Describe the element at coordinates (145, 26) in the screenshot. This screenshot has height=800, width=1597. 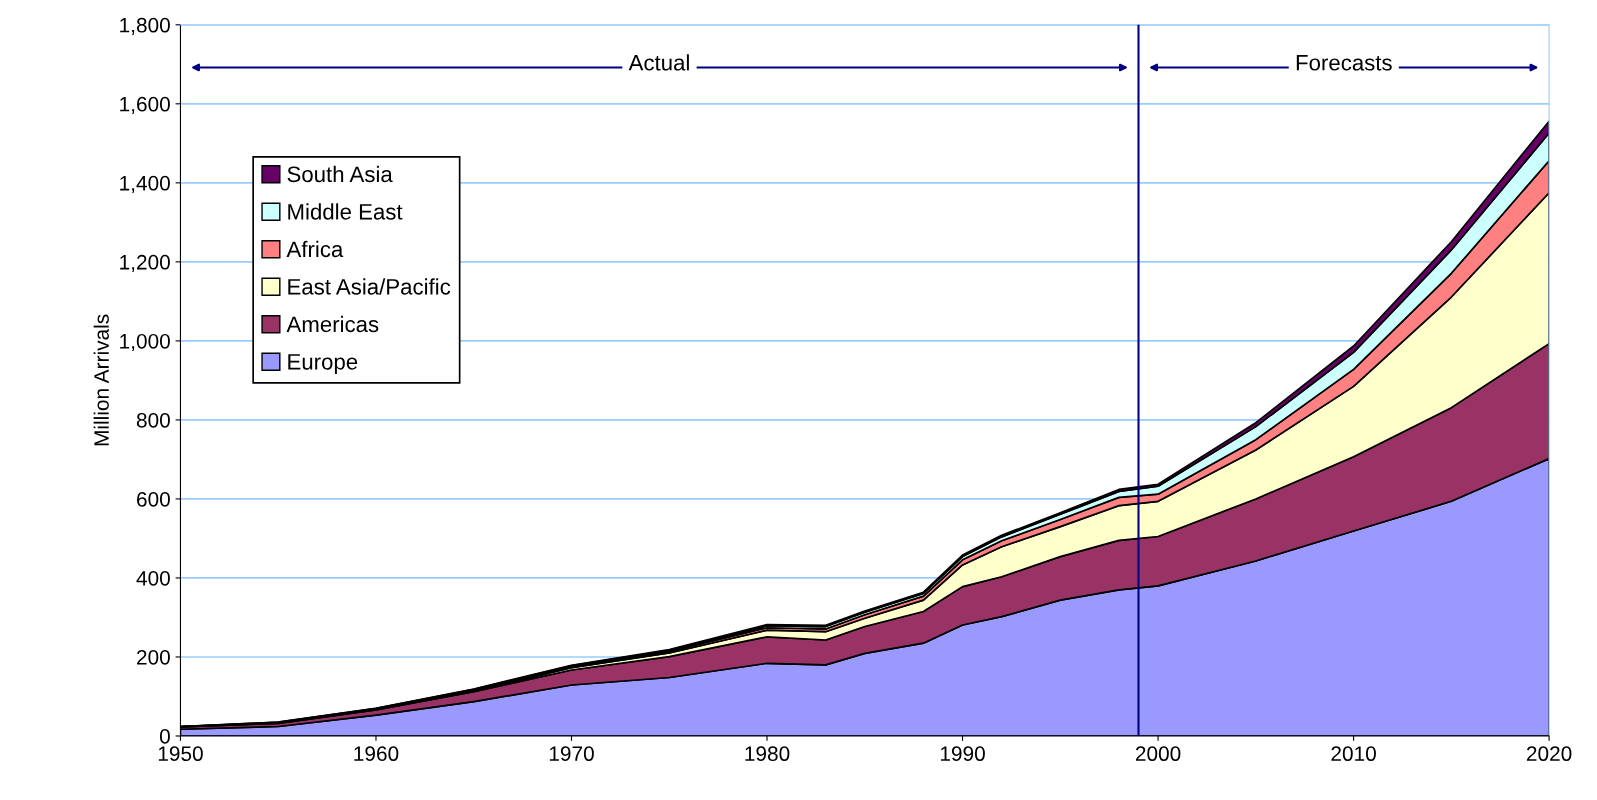
I see `y-tick-label: 1,800` at that location.